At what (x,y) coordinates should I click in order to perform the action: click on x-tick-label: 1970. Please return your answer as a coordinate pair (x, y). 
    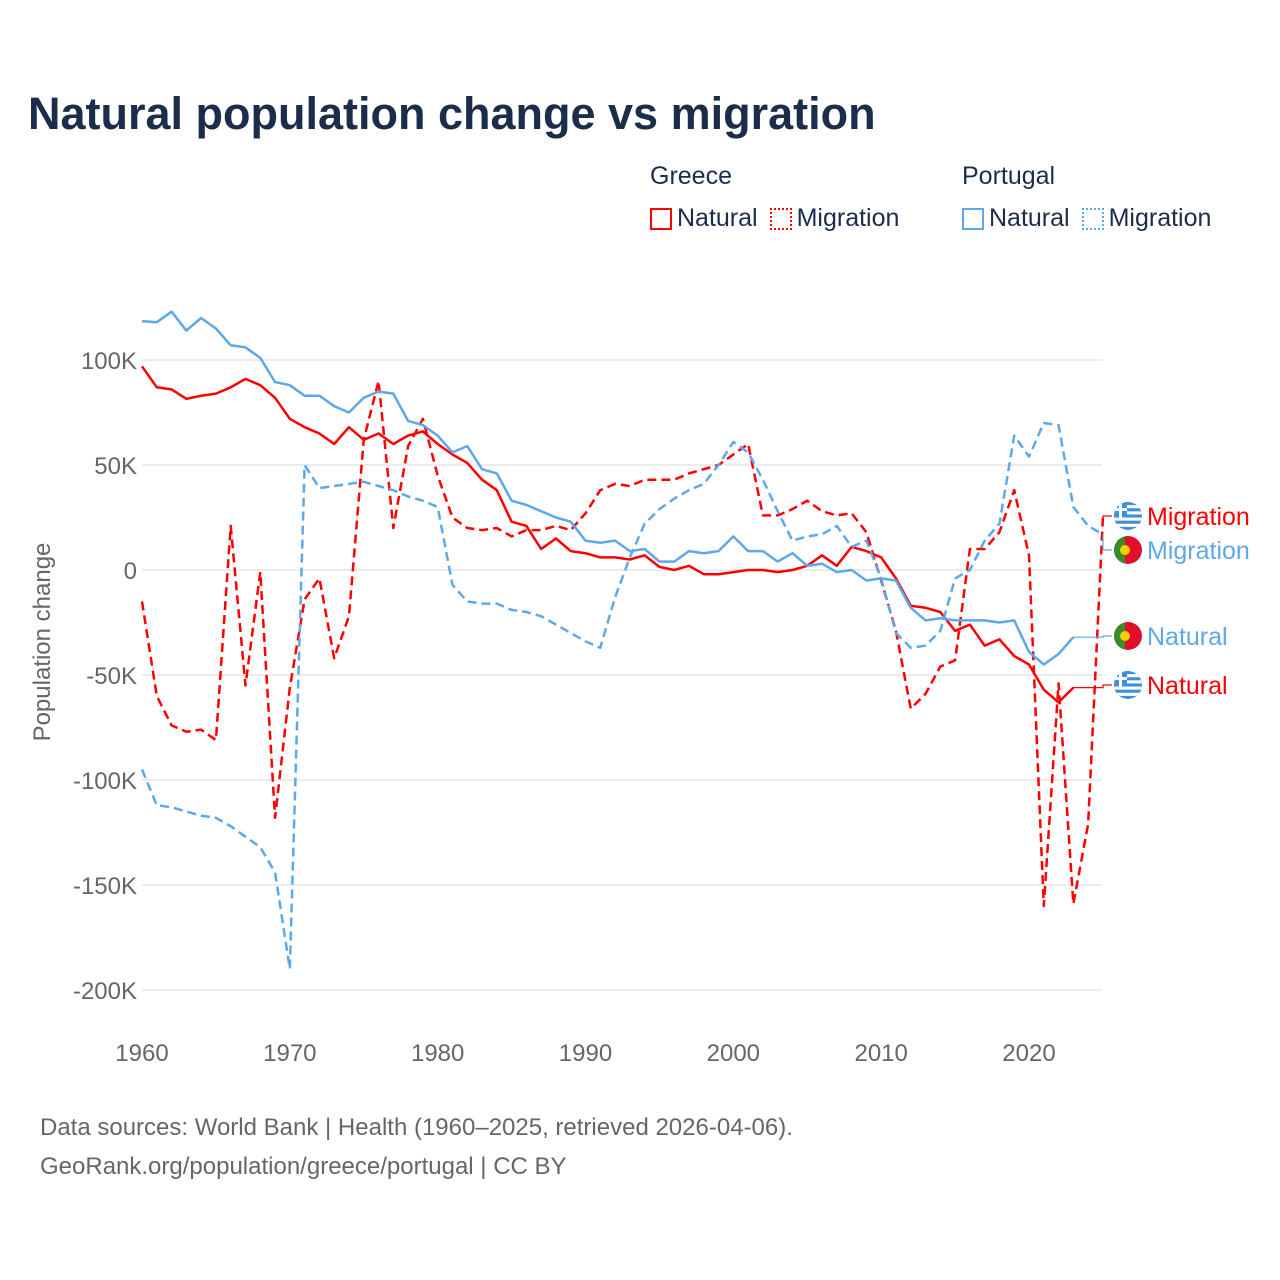
    Looking at the image, I should click on (289, 1053).